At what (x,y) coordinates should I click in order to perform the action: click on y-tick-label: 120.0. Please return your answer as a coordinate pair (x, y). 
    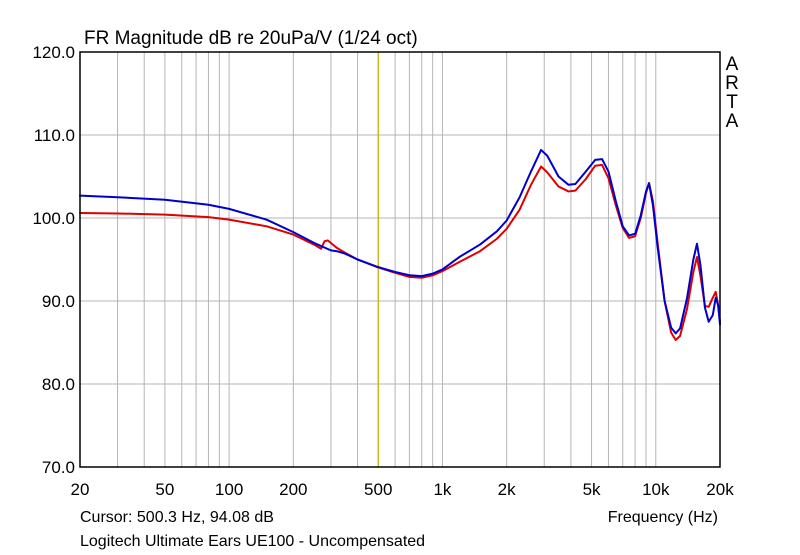
    Looking at the image, I should click on (53, 52).